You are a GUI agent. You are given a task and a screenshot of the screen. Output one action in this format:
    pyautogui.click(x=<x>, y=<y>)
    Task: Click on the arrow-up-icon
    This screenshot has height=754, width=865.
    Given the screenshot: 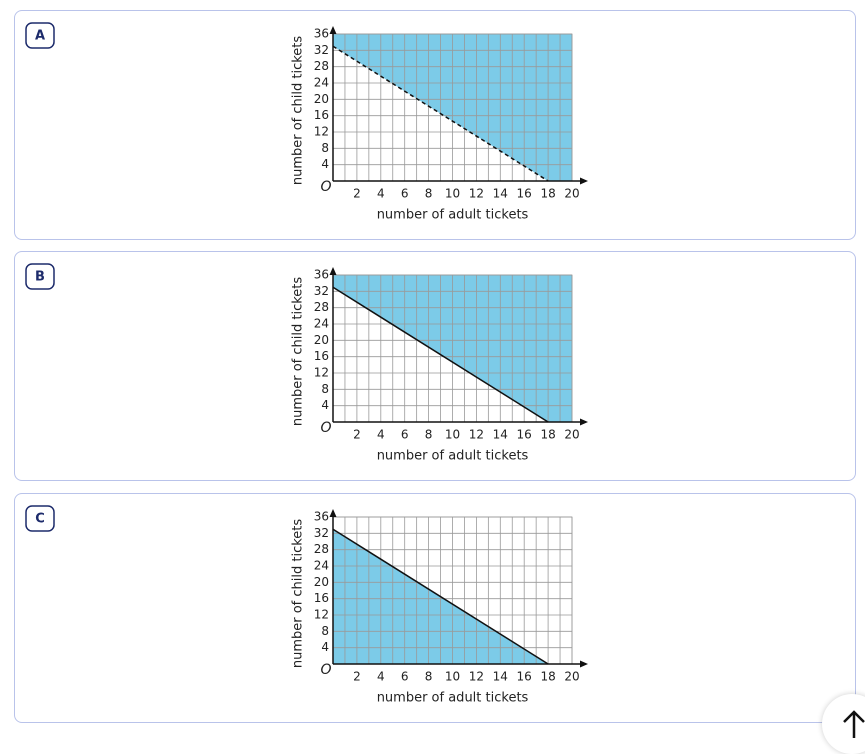 What is the action you would take?
    pyautogui.click(x=854, y=724)
    